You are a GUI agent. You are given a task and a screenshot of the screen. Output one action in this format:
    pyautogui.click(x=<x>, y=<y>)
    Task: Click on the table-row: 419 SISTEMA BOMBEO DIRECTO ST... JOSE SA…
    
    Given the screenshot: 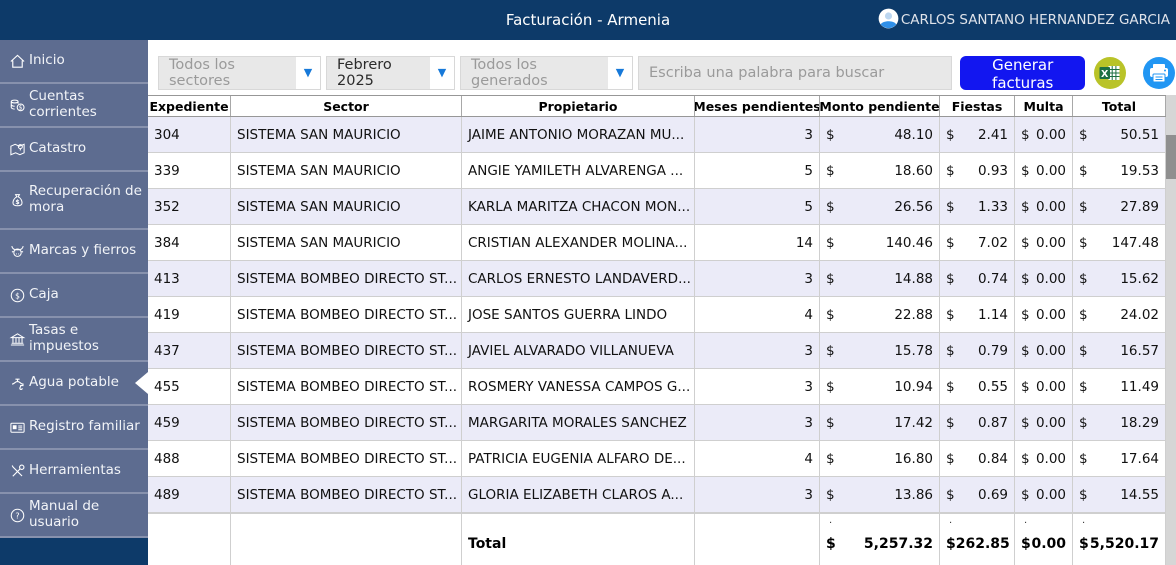 What is the action you would take?
    pyautogui.click(x=657, y=315)
    